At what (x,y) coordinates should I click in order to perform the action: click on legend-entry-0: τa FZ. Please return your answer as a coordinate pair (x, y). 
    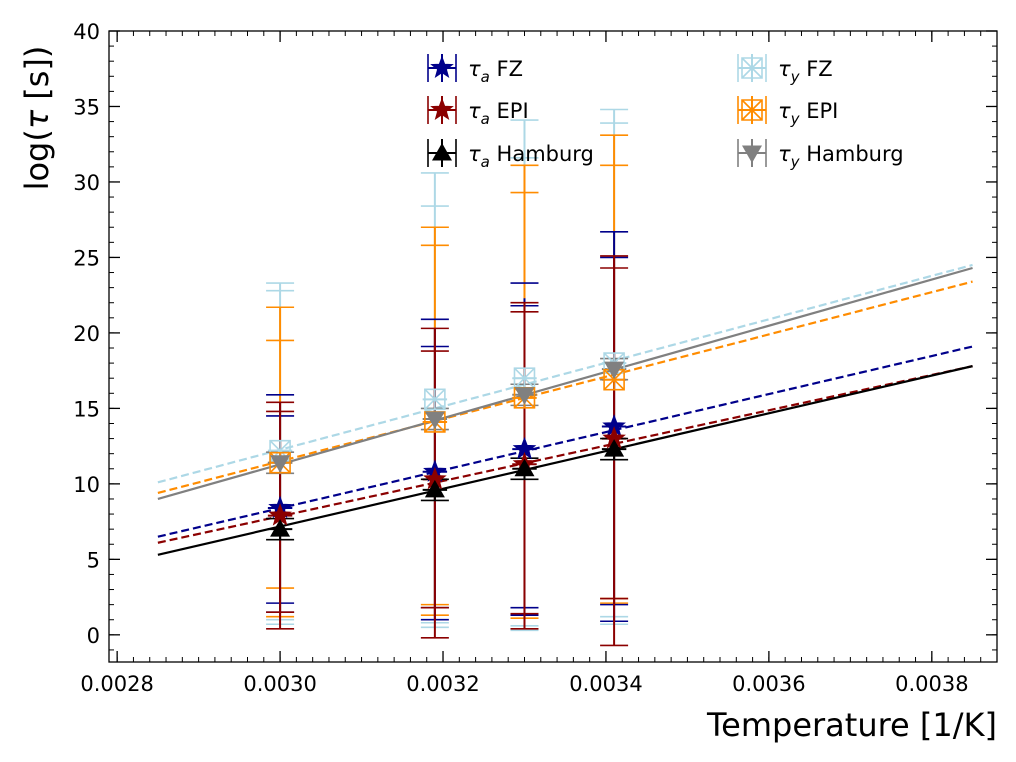
    Looking at the image, I should click on (475, 70).